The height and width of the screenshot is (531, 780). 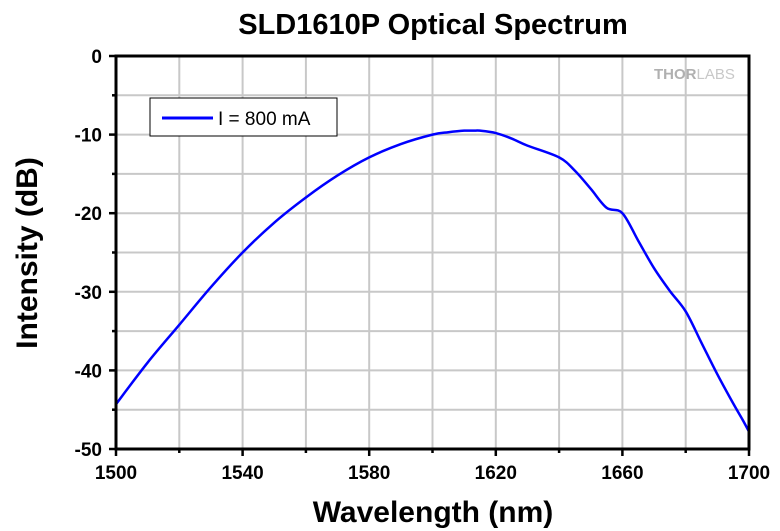 I want to click on svg-text: THORLABS, so click(x=694, y=74).